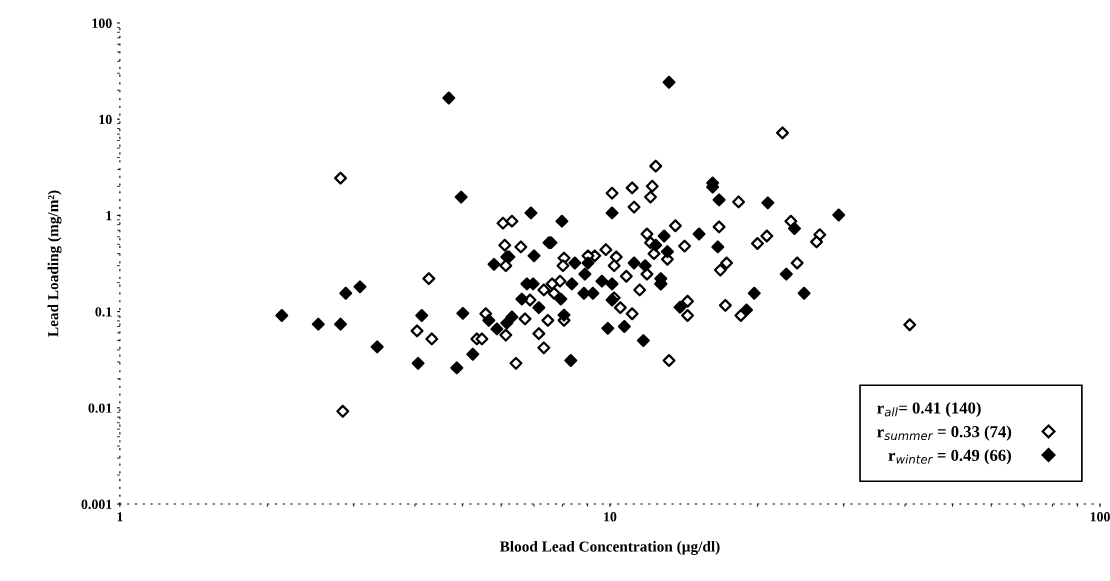 This screenshot has width=1110, height=581. What do you see at coordinates (1100, 517) in the screenshot?
I see `x-tick-label: 100` at bounding box center [1100, 517].